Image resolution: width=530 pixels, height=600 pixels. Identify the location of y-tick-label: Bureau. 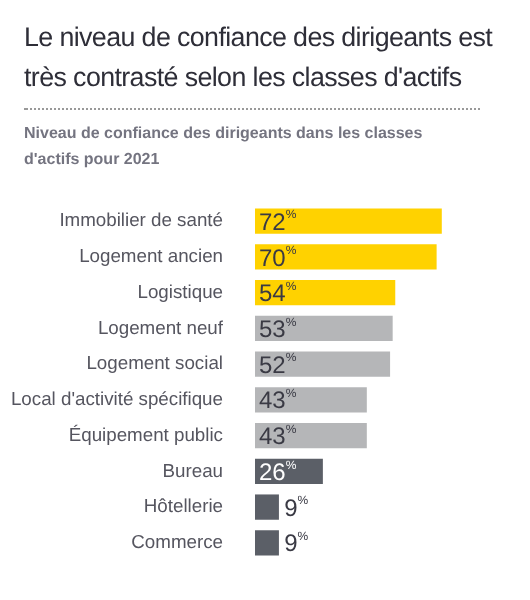
(192, 469).